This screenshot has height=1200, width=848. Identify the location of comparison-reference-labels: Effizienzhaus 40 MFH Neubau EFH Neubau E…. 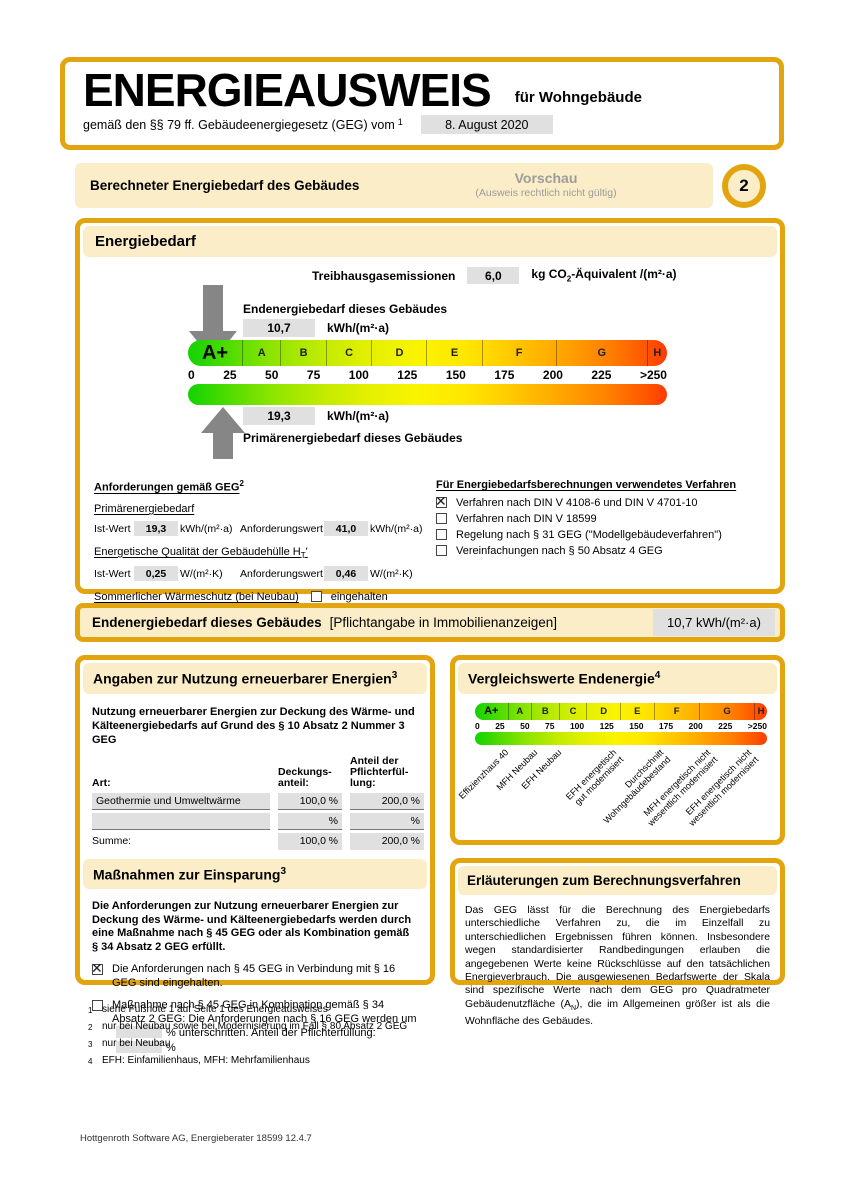
(612, 796).